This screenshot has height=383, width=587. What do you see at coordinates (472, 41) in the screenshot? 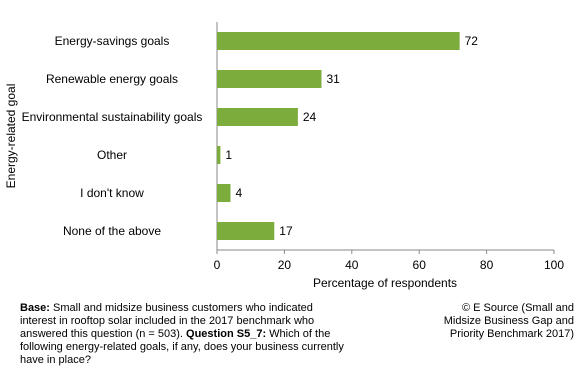
I see `value-label: 72` at bounding box center [472, 41].